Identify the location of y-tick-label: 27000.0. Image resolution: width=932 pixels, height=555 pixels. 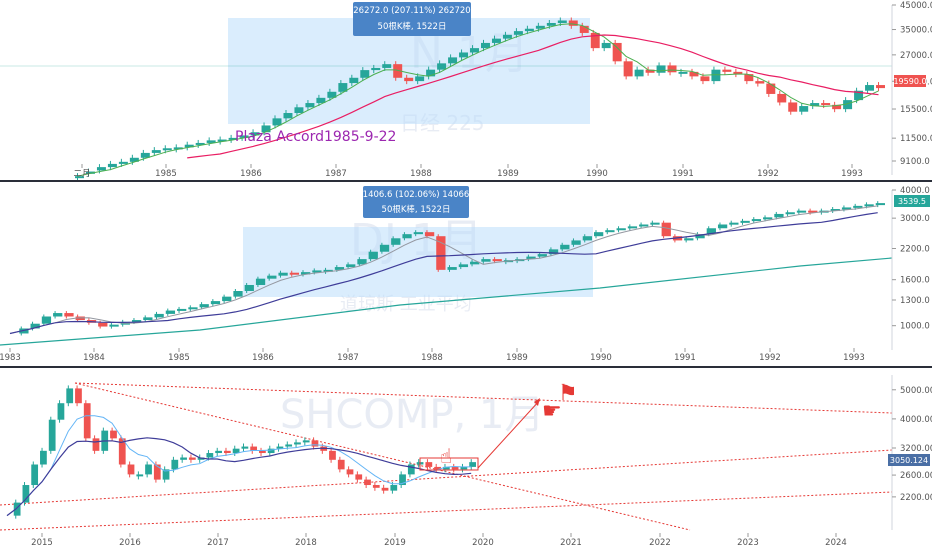
(916, 56).